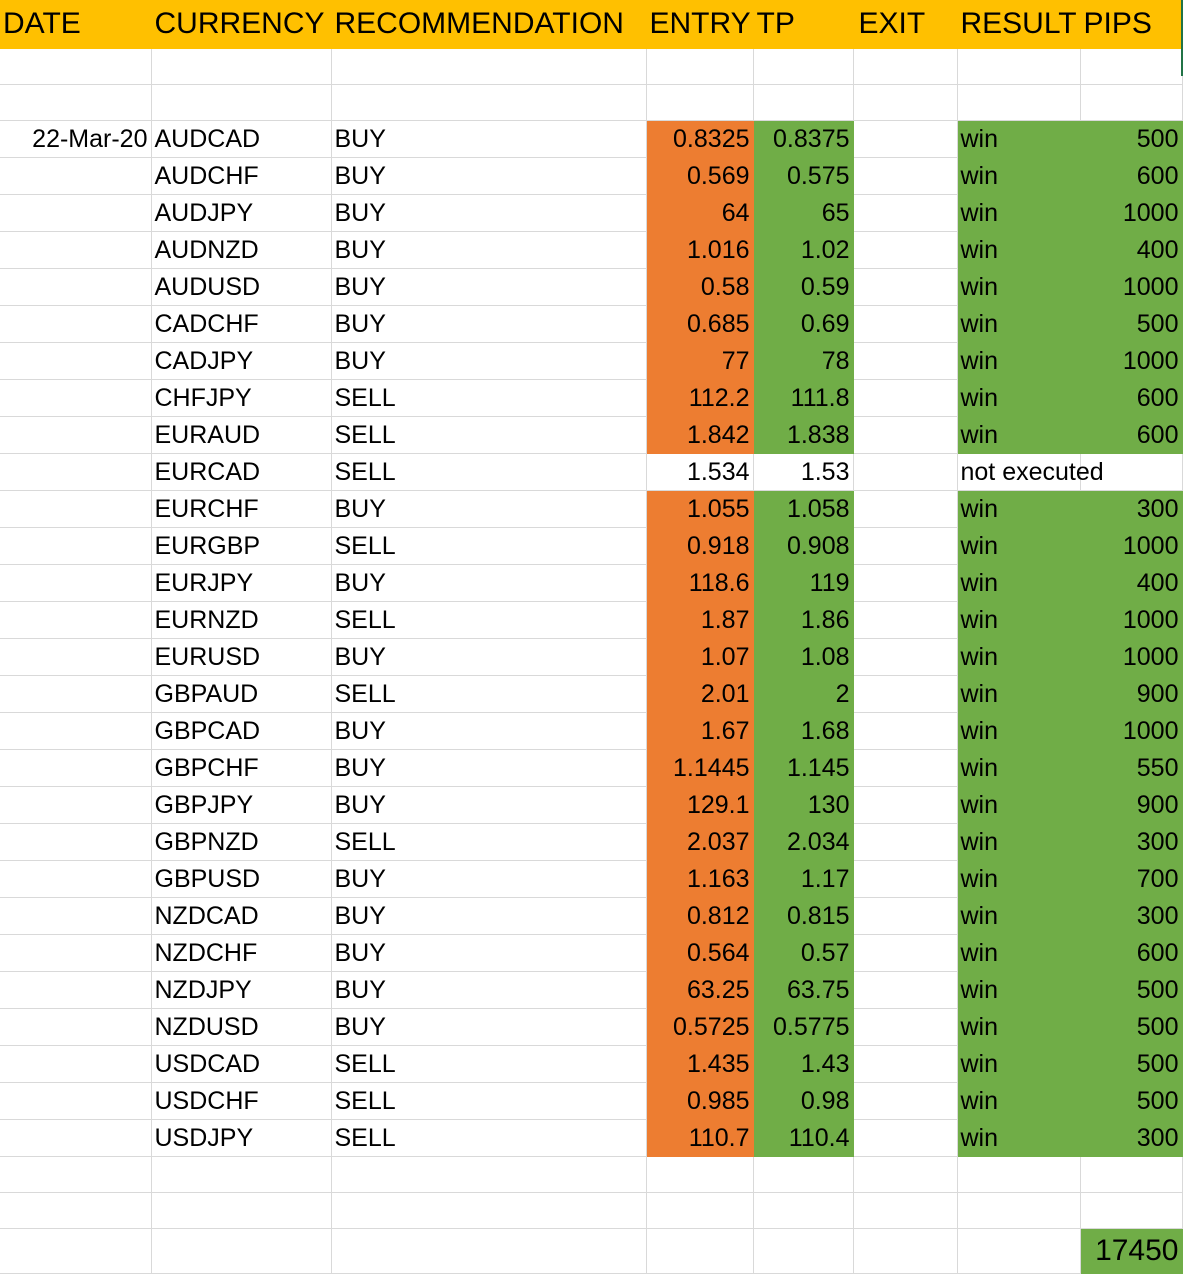 The height and width of the screenshot is (1280, 1185). Describe the element at coordinates (803, 472) in the screenshot. I see `tp-cell: 1.53` at that location.